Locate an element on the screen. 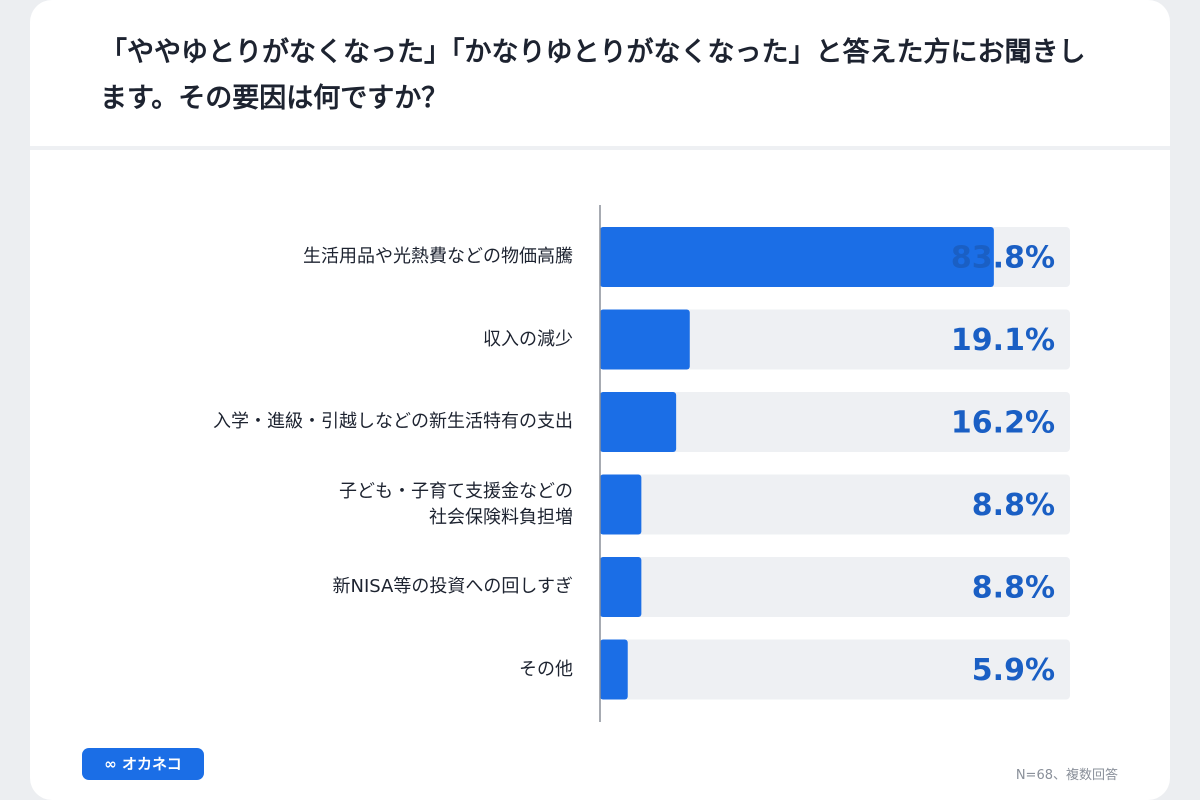  footnote: N=68、複数回答 is located at coordinates (1066, 775).